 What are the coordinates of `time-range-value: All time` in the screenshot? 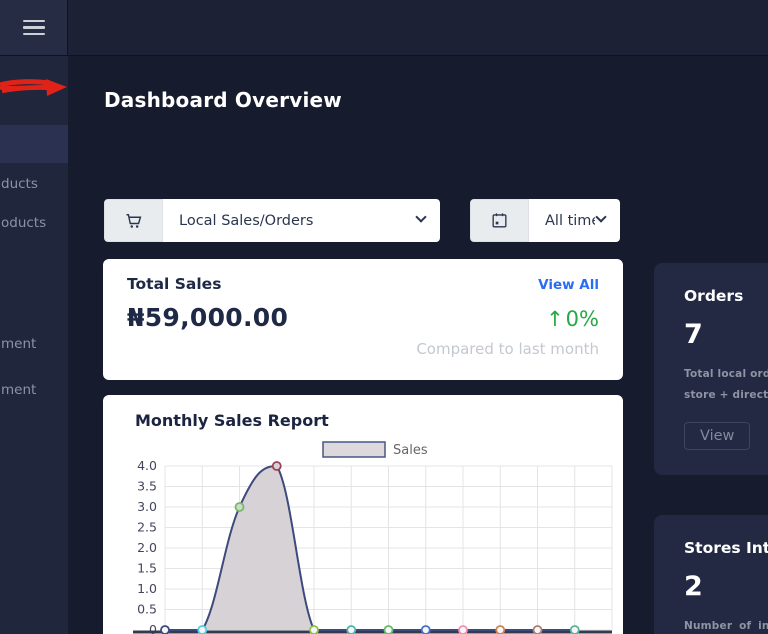 It's located at (570, 220).